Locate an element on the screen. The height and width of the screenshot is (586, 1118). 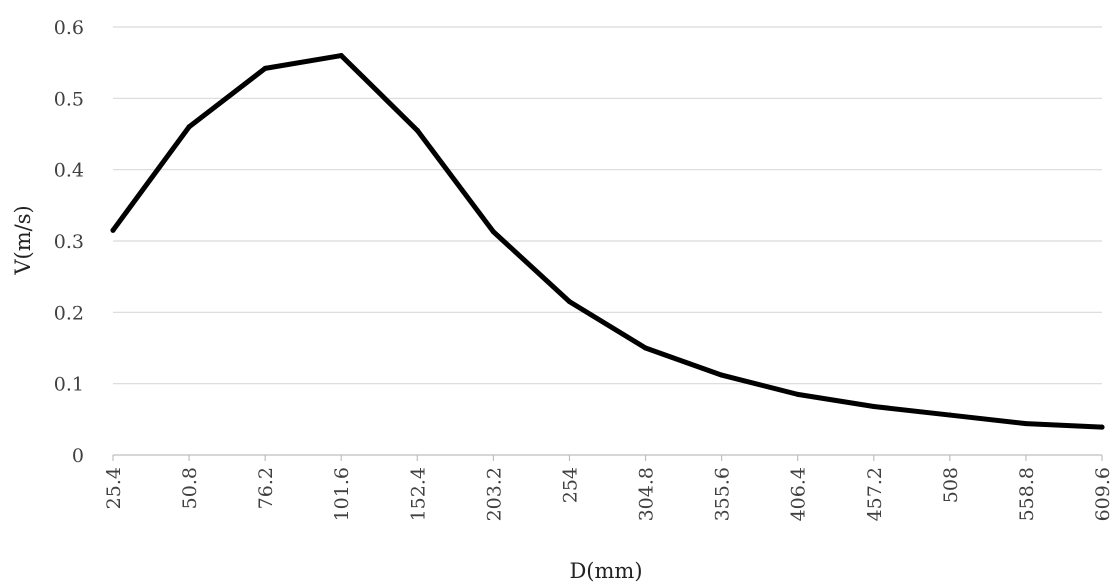
y-axis-title: V(m/s) is located at coordinates (23, 240).